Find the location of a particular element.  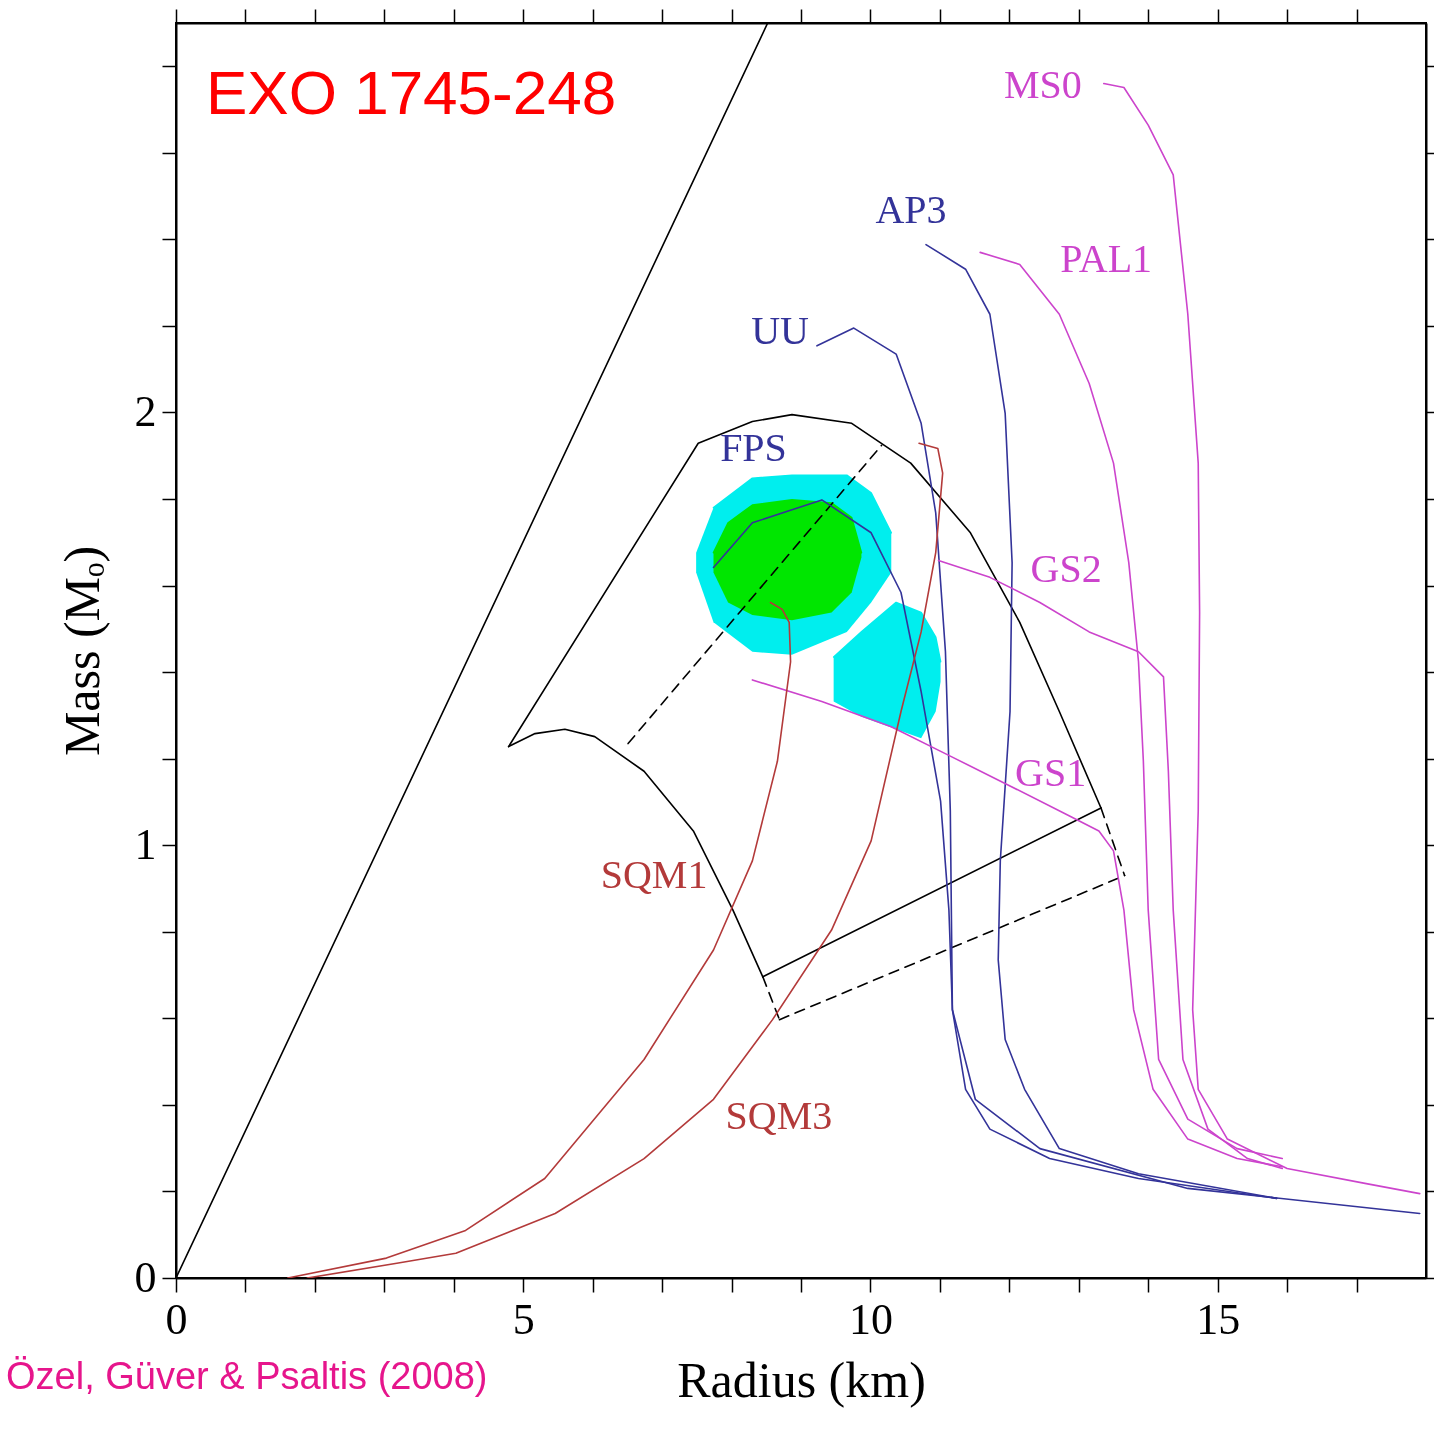

series-label: UU is located at coordinates (780, 330).